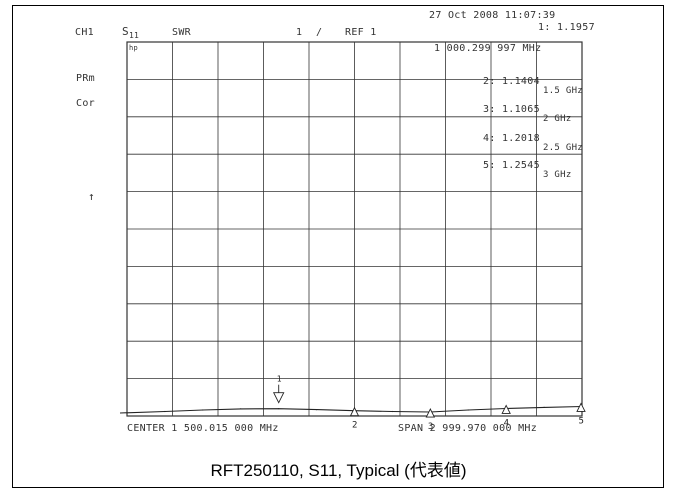  Describe the element at coordinates (506, 423) in the screenshot. I see `marker-4-label: 4` at that location.